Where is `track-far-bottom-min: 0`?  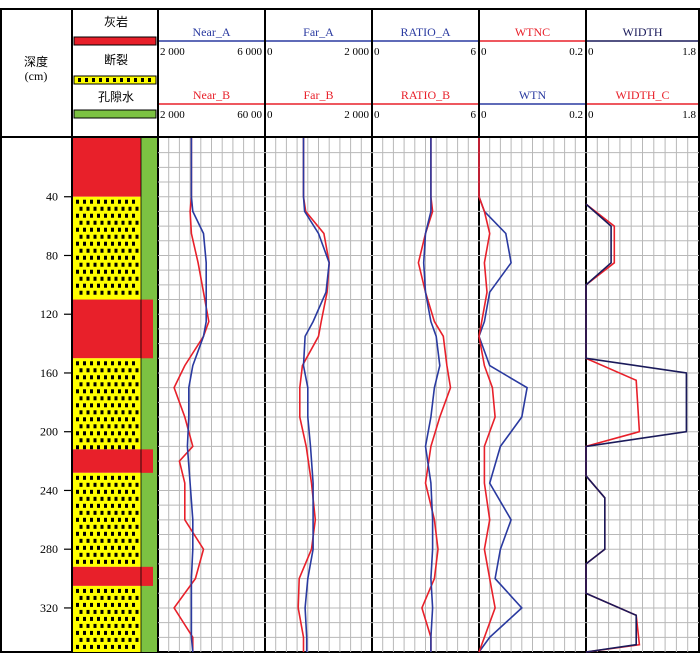 track-far-bottom-min: 0 is located at coordinates (270, 115).